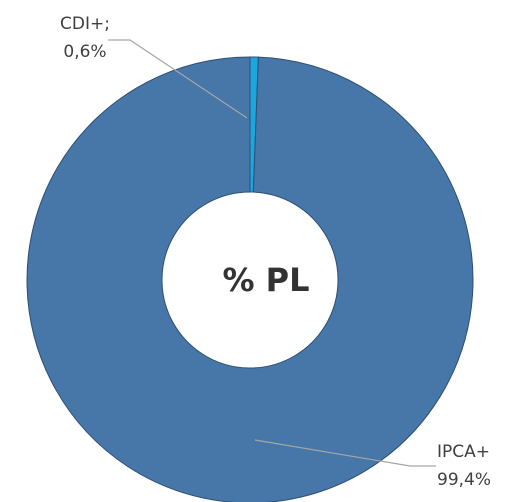 The height and width of the screenshot is (502, 505). Describe the element at coordinates (85, 24) in the screenshot. I see `category-label: CDI+;` at that location.